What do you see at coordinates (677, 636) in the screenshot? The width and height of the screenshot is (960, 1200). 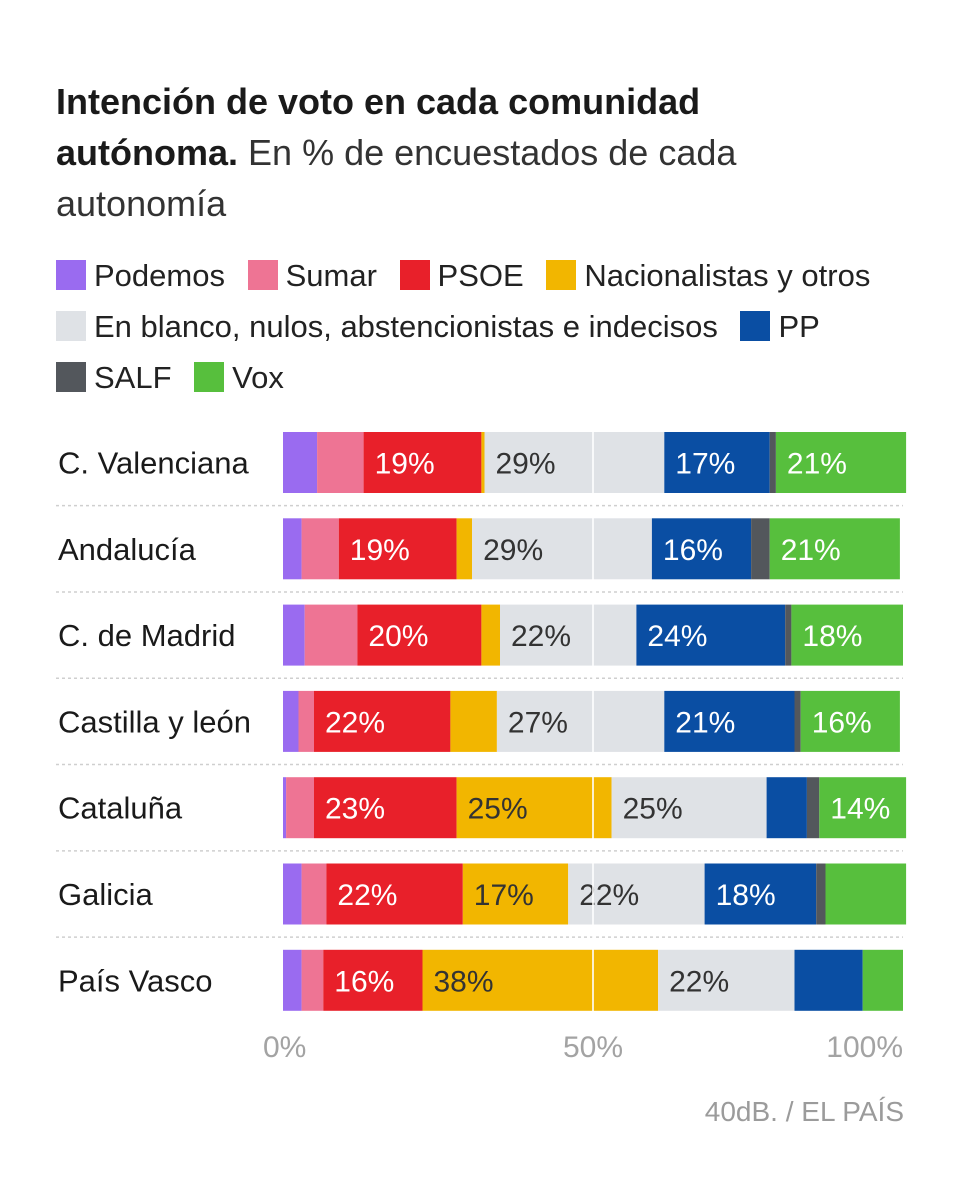 I see `data-label: 24%` at bounding box center [677, 636].